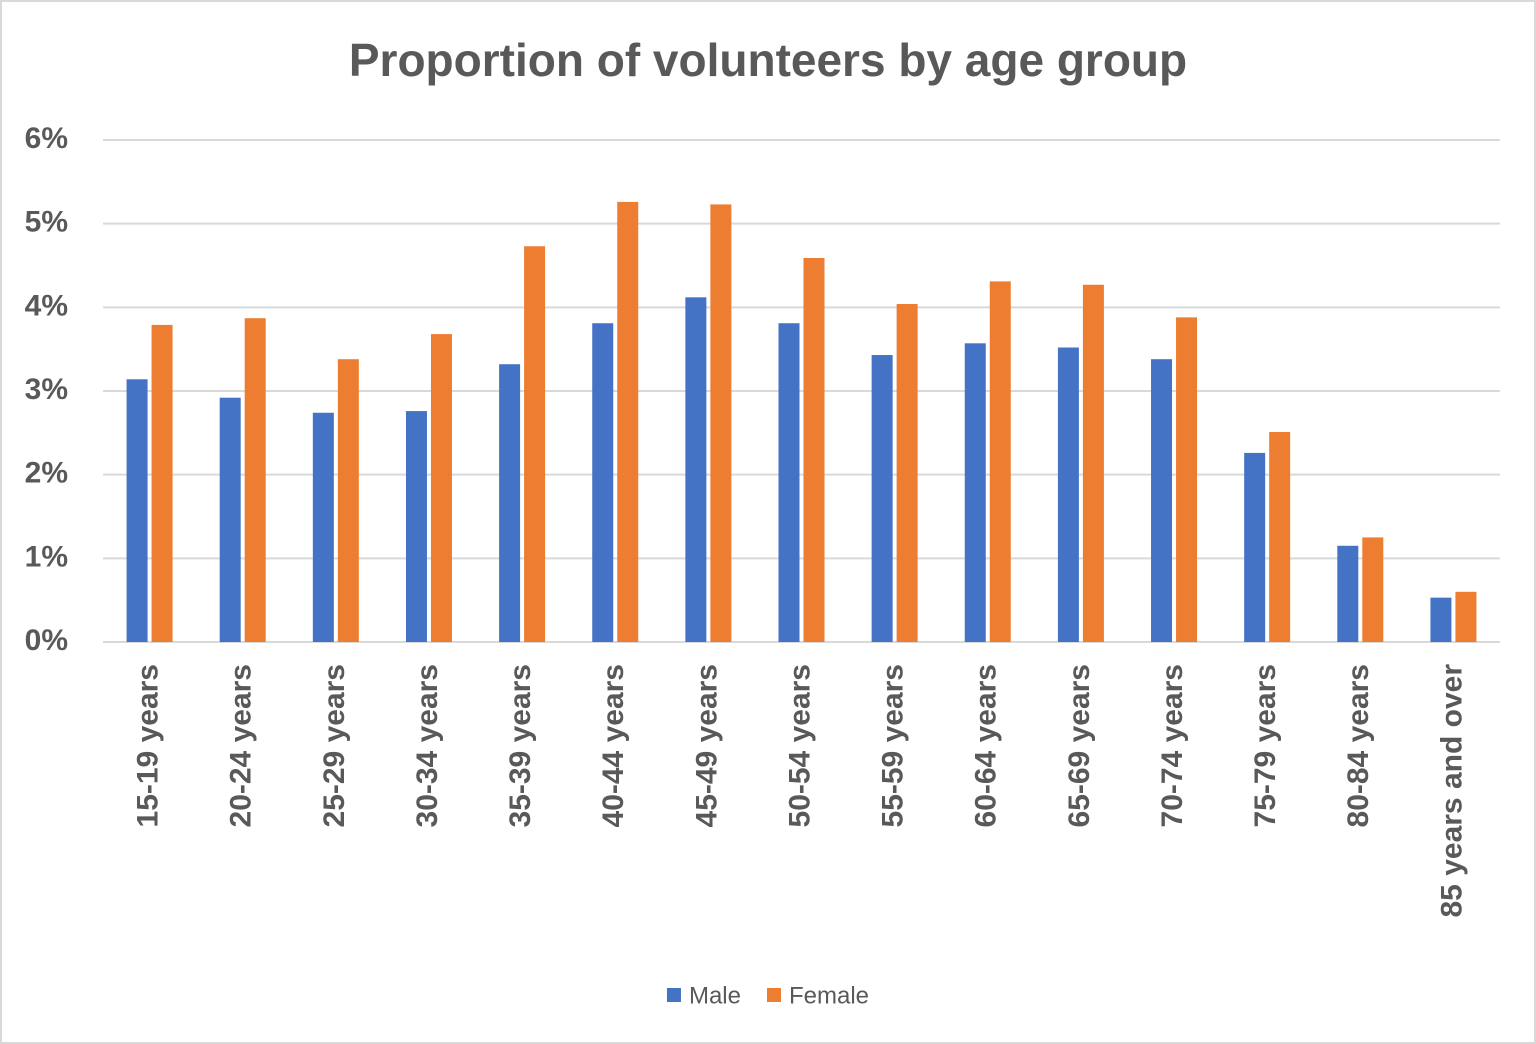 This screenshot has width=1536, height=1044. Describe the element at coordinates (715, 995) in the screenshot. I see `legend-label: Male` at that location.